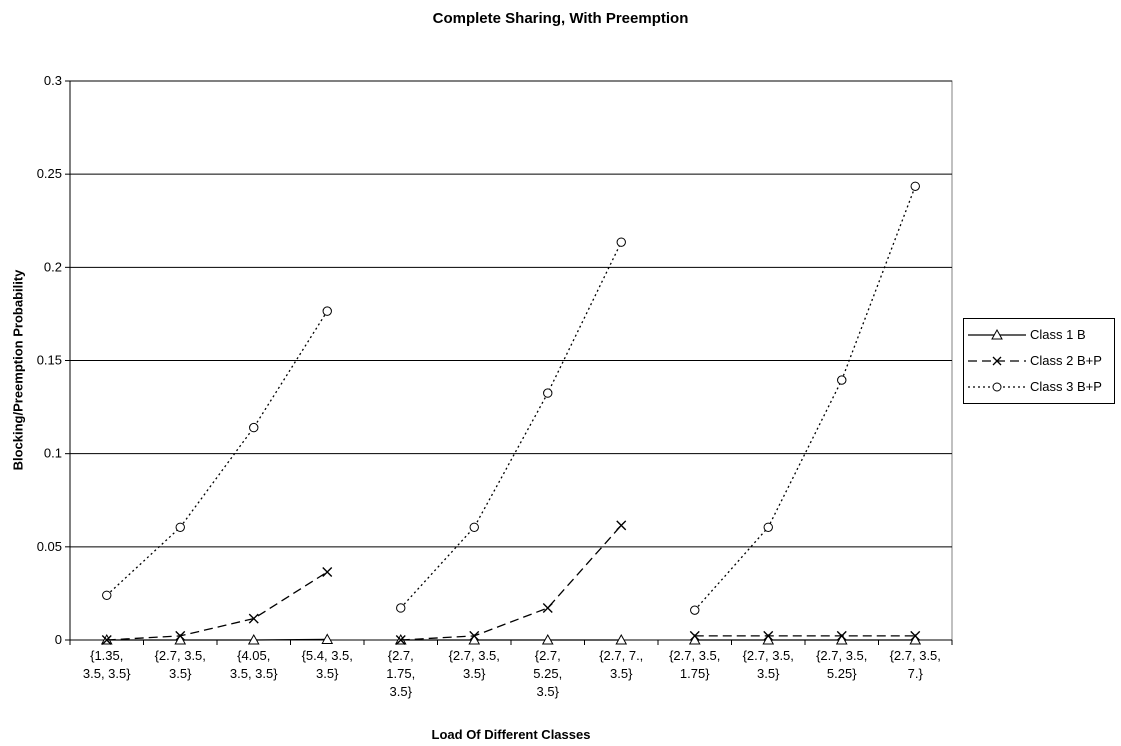 The image size is (1121, 746). I want to click on x-tick-label: {4.05, 3.5, 3.5}, so click(254, 664).